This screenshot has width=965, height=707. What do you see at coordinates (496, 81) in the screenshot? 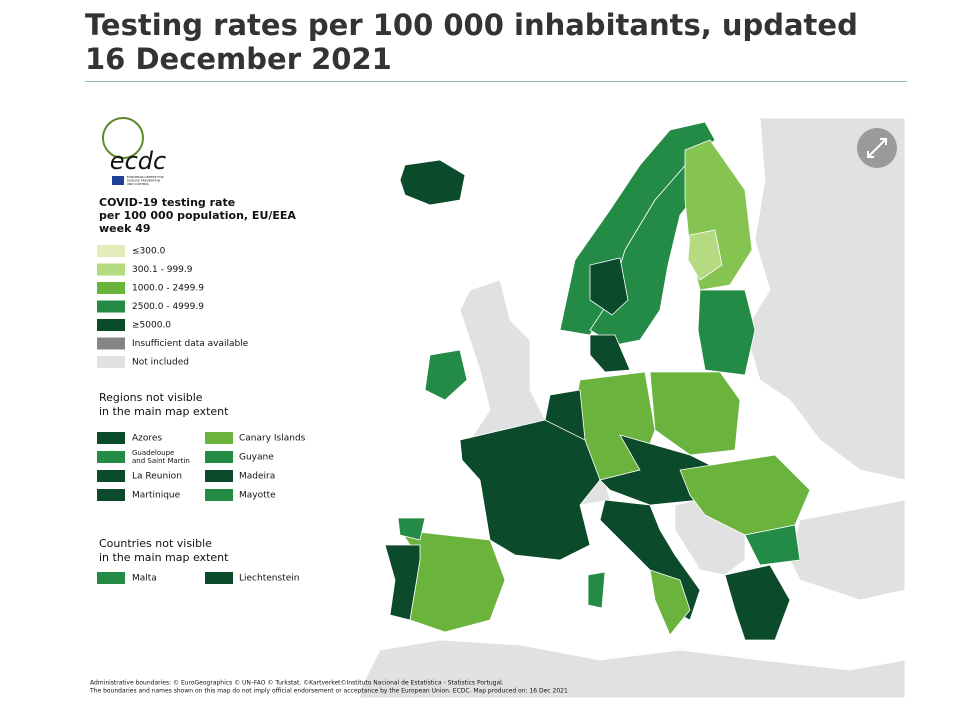
I see `divider` at bounding box center [496, 81].